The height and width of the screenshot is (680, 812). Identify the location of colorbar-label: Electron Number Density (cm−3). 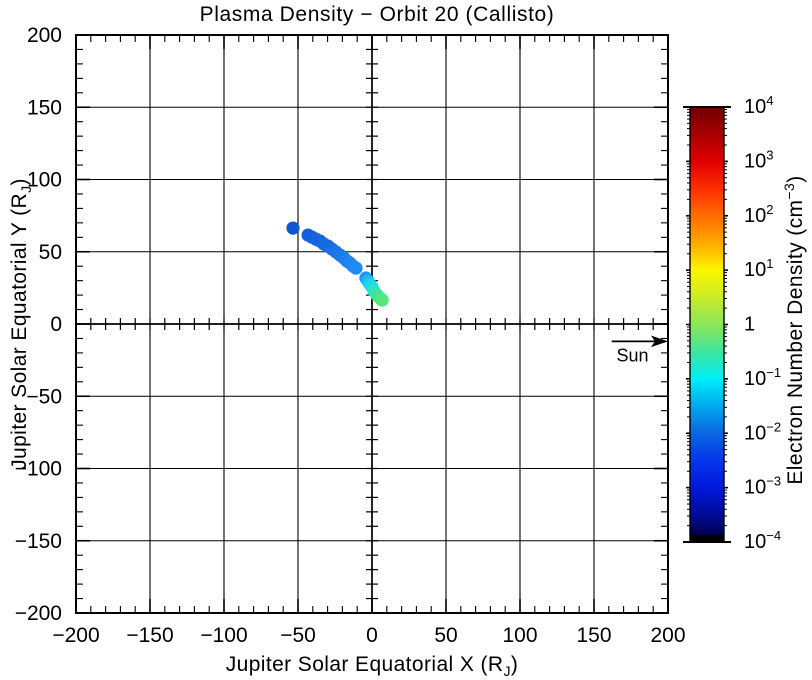
(794, 329).